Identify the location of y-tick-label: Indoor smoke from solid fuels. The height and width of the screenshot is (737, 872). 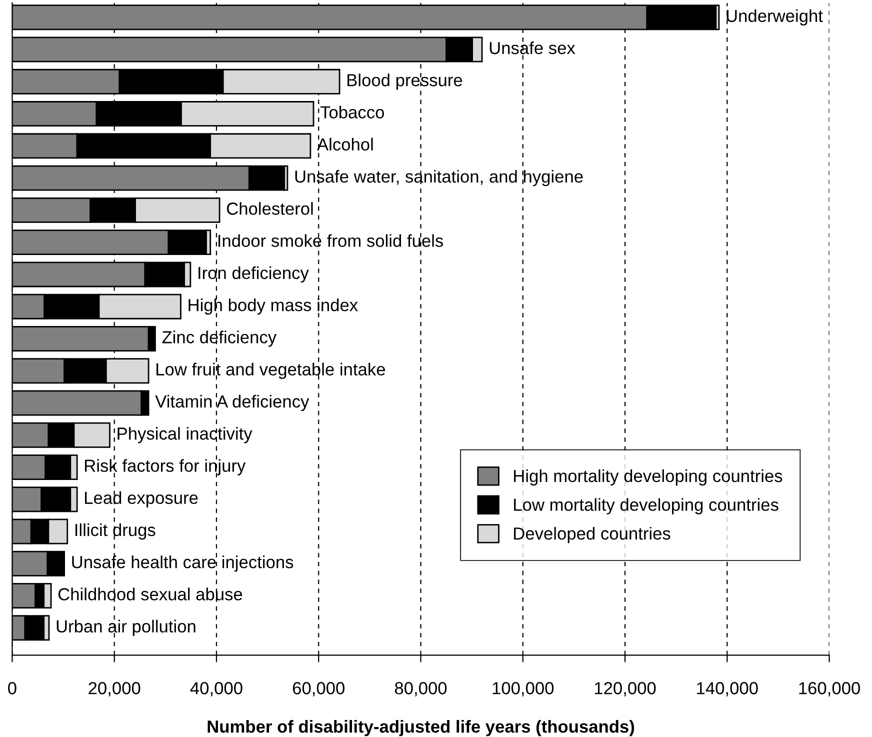
(331, 240).